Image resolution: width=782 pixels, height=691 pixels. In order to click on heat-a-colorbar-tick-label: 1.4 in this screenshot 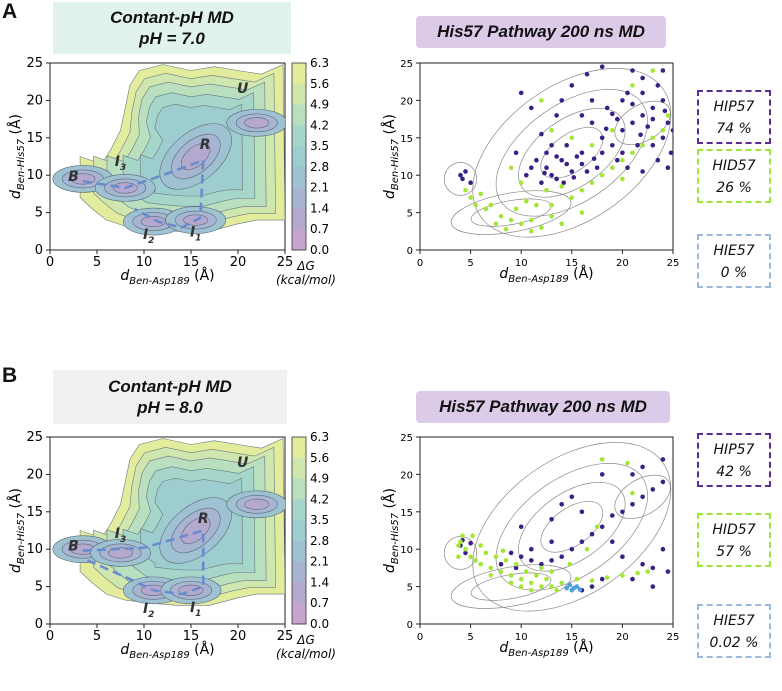, I will do `click(319, 208)`.